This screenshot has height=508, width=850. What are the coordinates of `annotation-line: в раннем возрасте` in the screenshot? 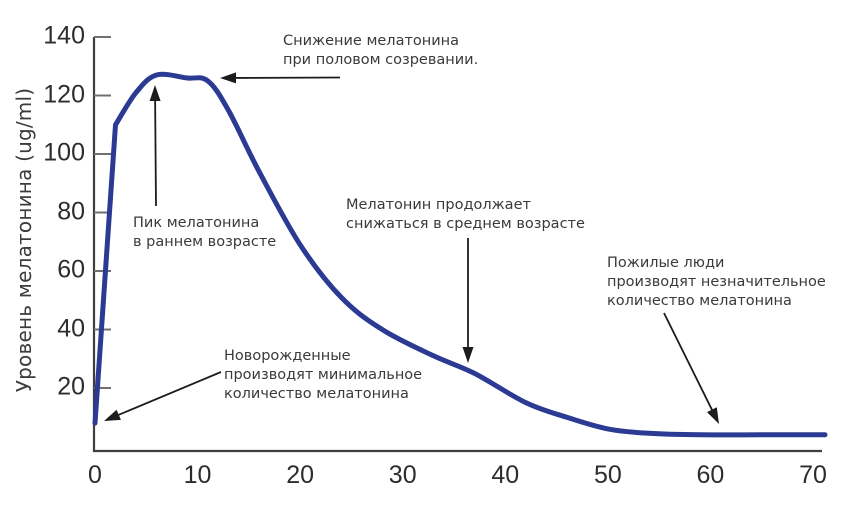 It's located at (205, 242).